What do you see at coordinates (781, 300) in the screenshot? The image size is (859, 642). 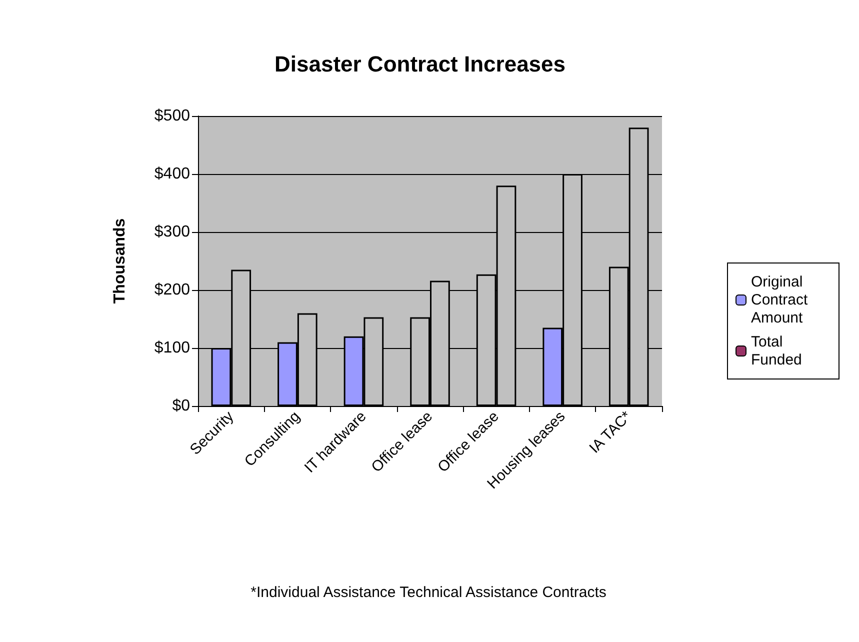 I see `legend-label: Original Contract Amount` at bounding box center [781, 300].